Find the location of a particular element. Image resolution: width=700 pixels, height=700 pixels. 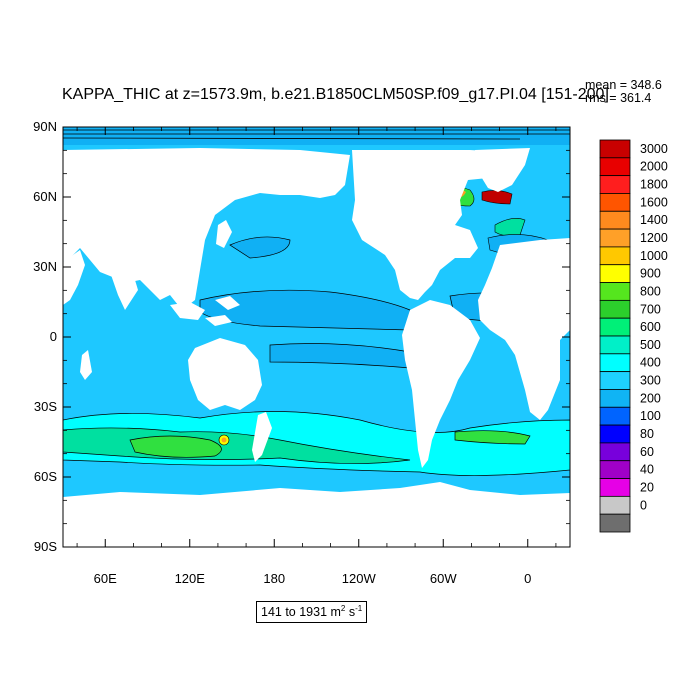

colorbar-label: 3000 is located at coordinates (654, 149).